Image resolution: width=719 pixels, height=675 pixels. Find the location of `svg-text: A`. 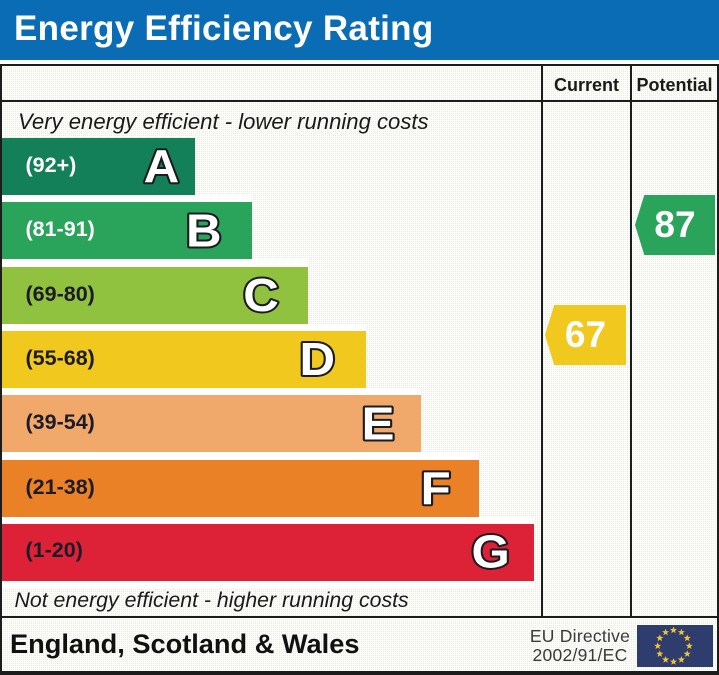

svg-text: A is located at coordinates (162, 166).